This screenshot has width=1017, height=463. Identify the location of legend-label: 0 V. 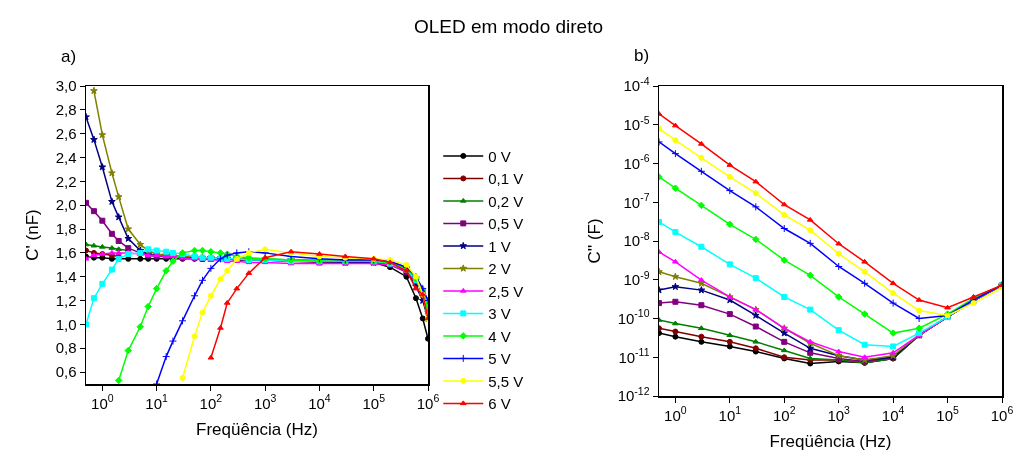
(499, 156).